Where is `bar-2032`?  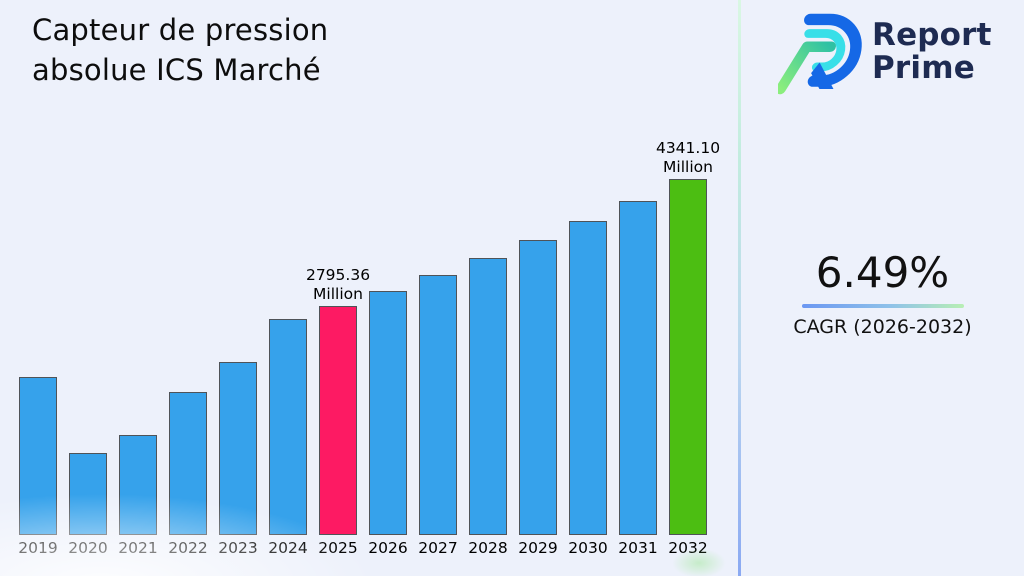
bar-2032 is located at coordinates (688, 357).